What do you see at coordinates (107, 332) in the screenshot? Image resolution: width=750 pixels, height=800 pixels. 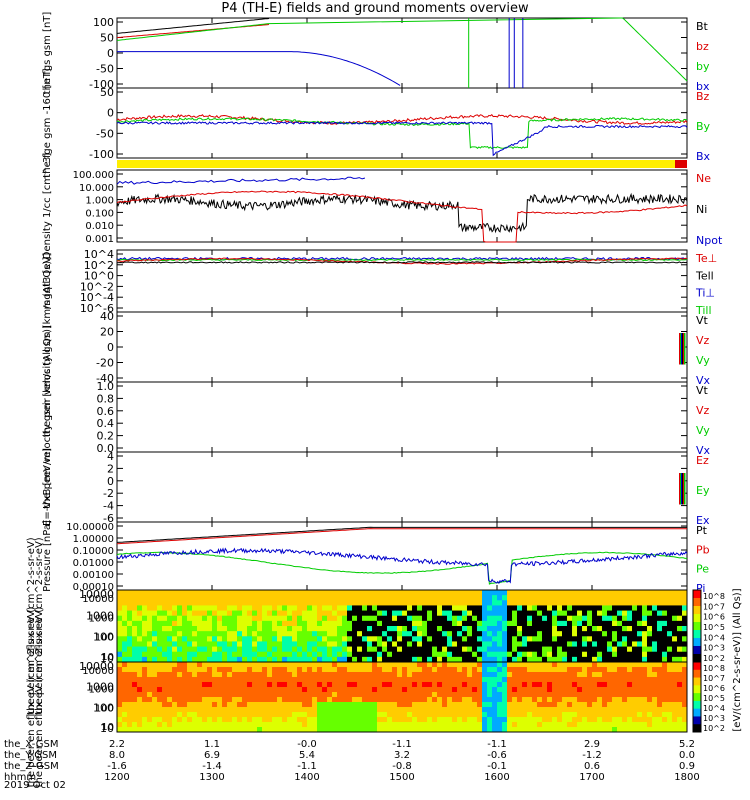 I see `y-tick-label: 20` at bounding box center [107, 332].